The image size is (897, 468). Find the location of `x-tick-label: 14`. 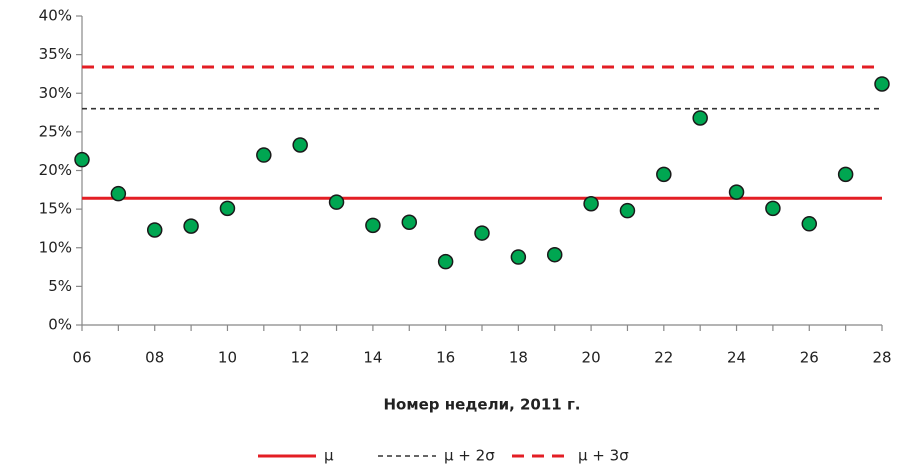

x-tick-label: 14 is located at coordinates (372, 358).